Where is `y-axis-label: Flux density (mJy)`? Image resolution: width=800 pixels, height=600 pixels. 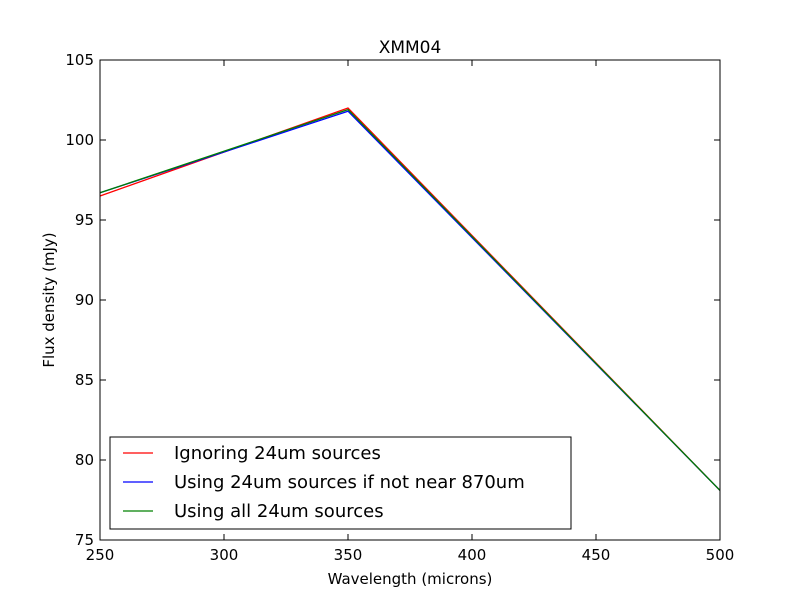
y-axis-label: Flux density (mJy) is located at coordinates (49, 299).